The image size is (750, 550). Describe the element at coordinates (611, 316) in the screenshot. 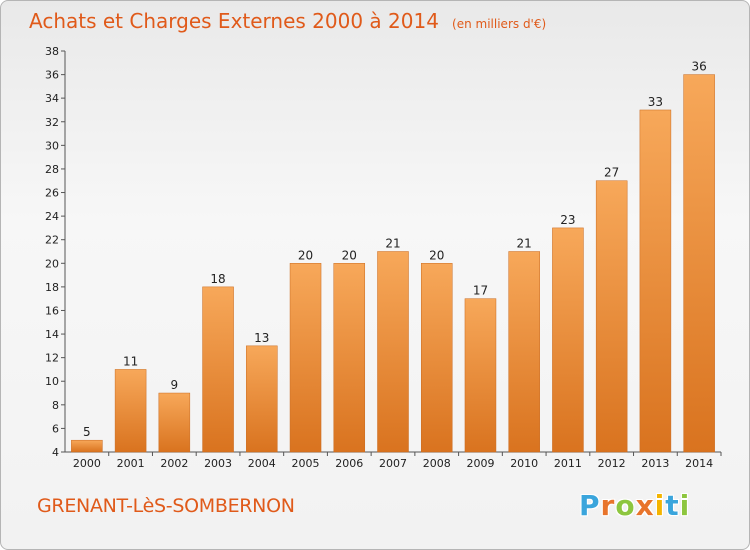

I see `bar-2012` at that location.